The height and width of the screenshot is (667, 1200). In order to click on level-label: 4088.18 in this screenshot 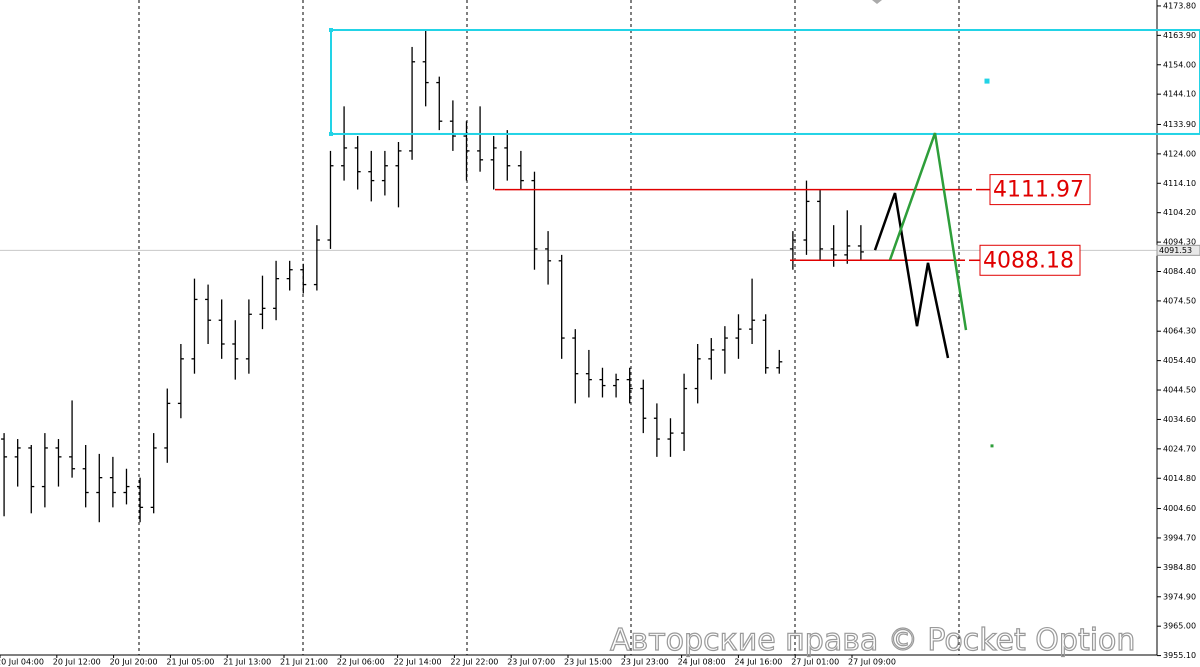, I will do `click(1028, 260)`.